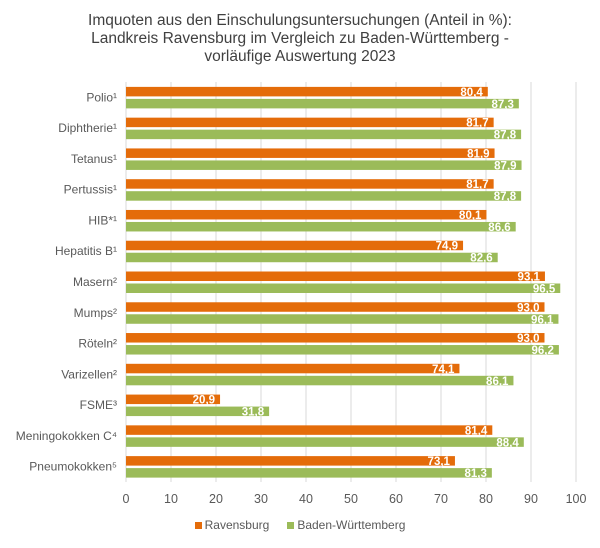 This screenshot has height=548, width=600. What do you see at coordinates (544, 290) in the screenshot?
I see `data-label: 96,5` at bounding box center [544, 290].